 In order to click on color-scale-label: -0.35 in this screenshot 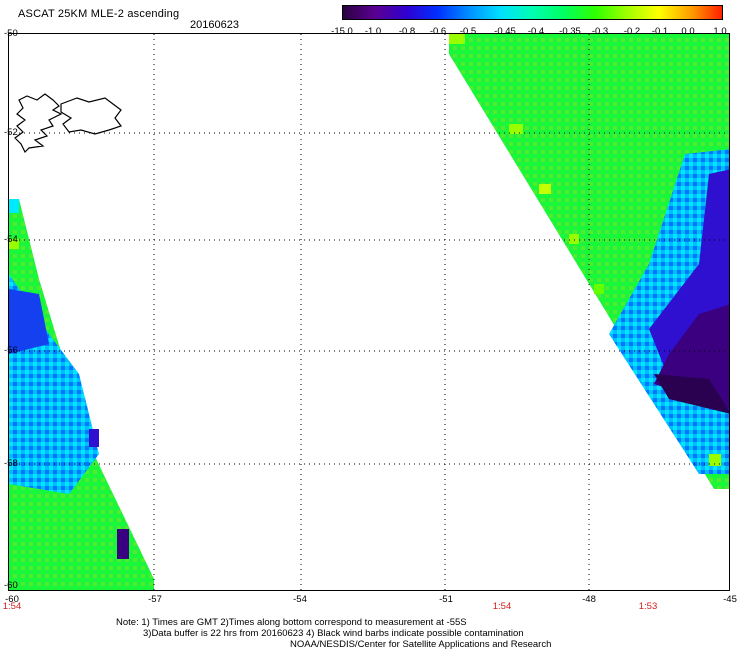, I will do `click(570, 31)`.